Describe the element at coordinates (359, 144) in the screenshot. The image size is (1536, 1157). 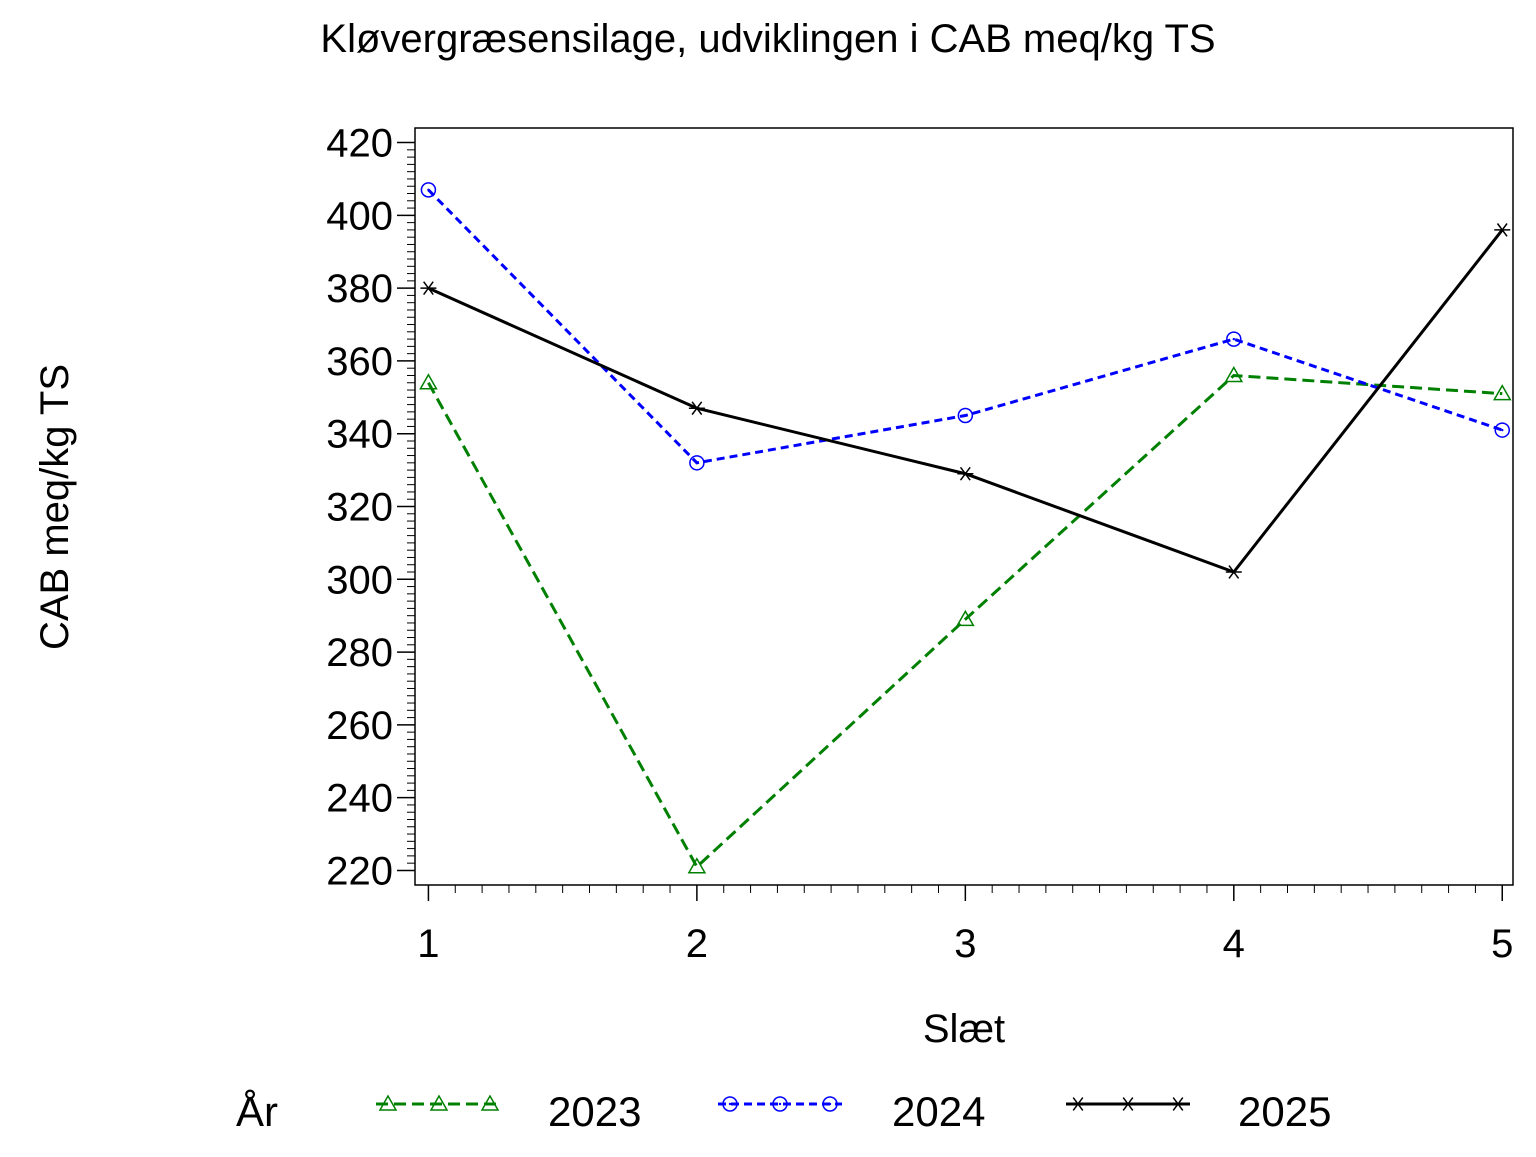
I see `y-tick-label: 420` at that location.